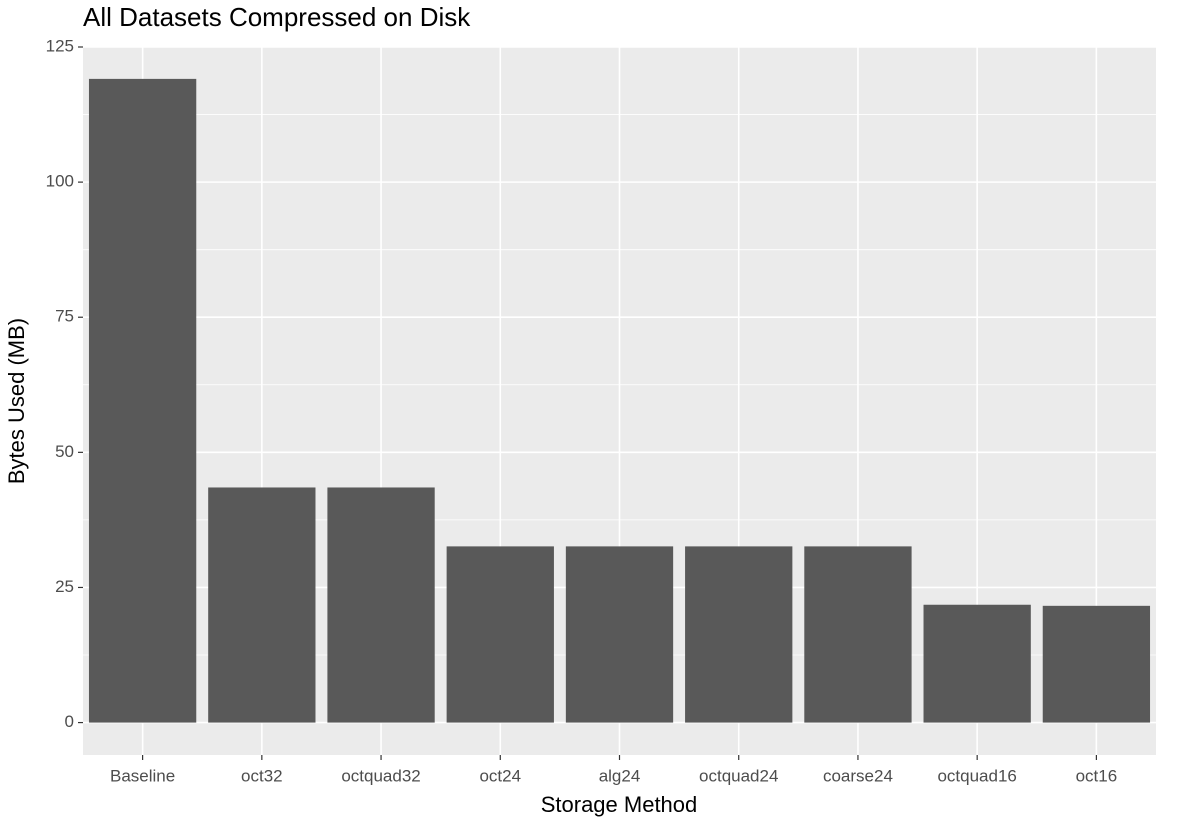 The width and height of the screenshot is (1179, 834). I want to click on y-tick-label: 125, so click(60, 45).